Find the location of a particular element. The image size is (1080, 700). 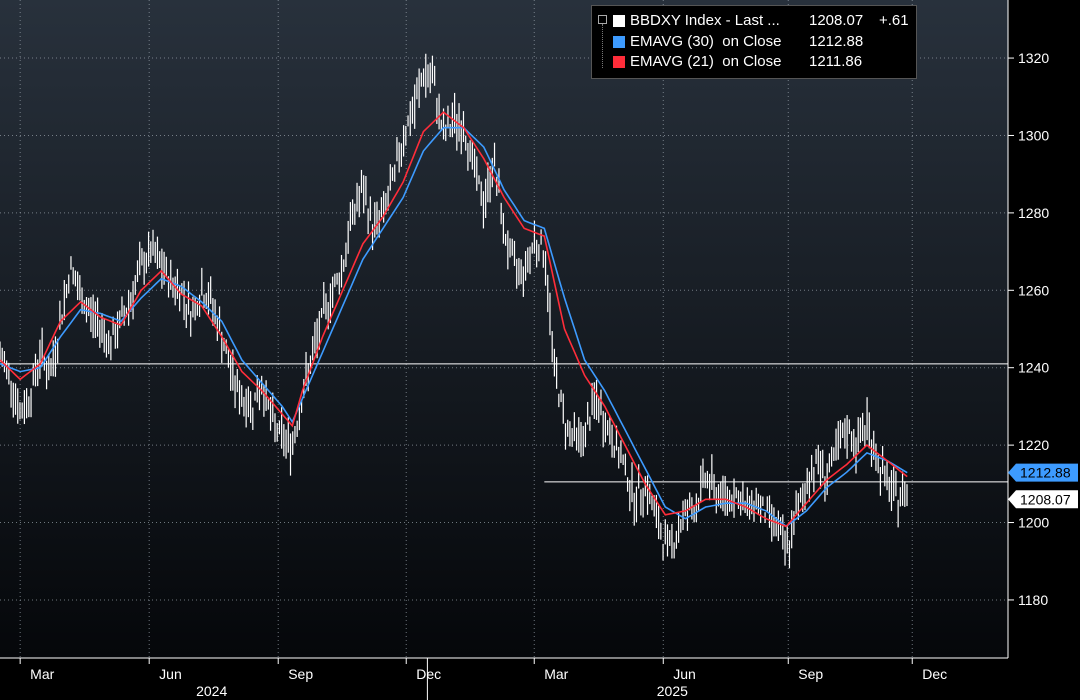

legend-value-ema21: 1211.86 is located at coordinates (836, 61).